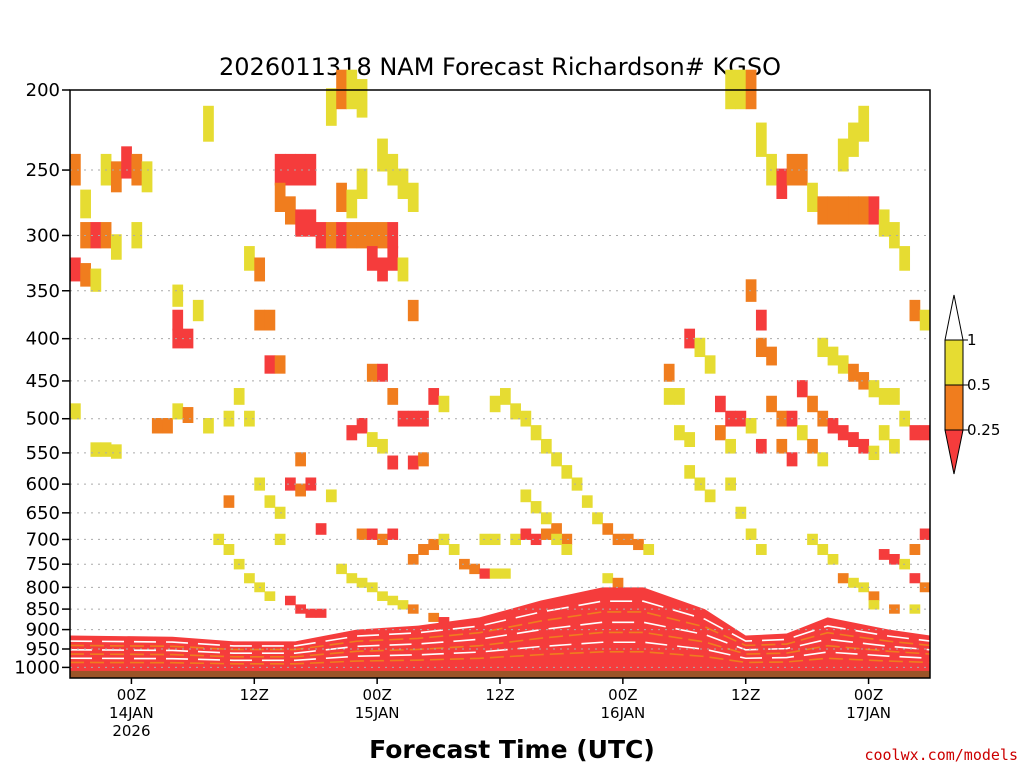  Describe the element at coordinates (500, 637) in the screenshot. I see `band-streak` at that location.